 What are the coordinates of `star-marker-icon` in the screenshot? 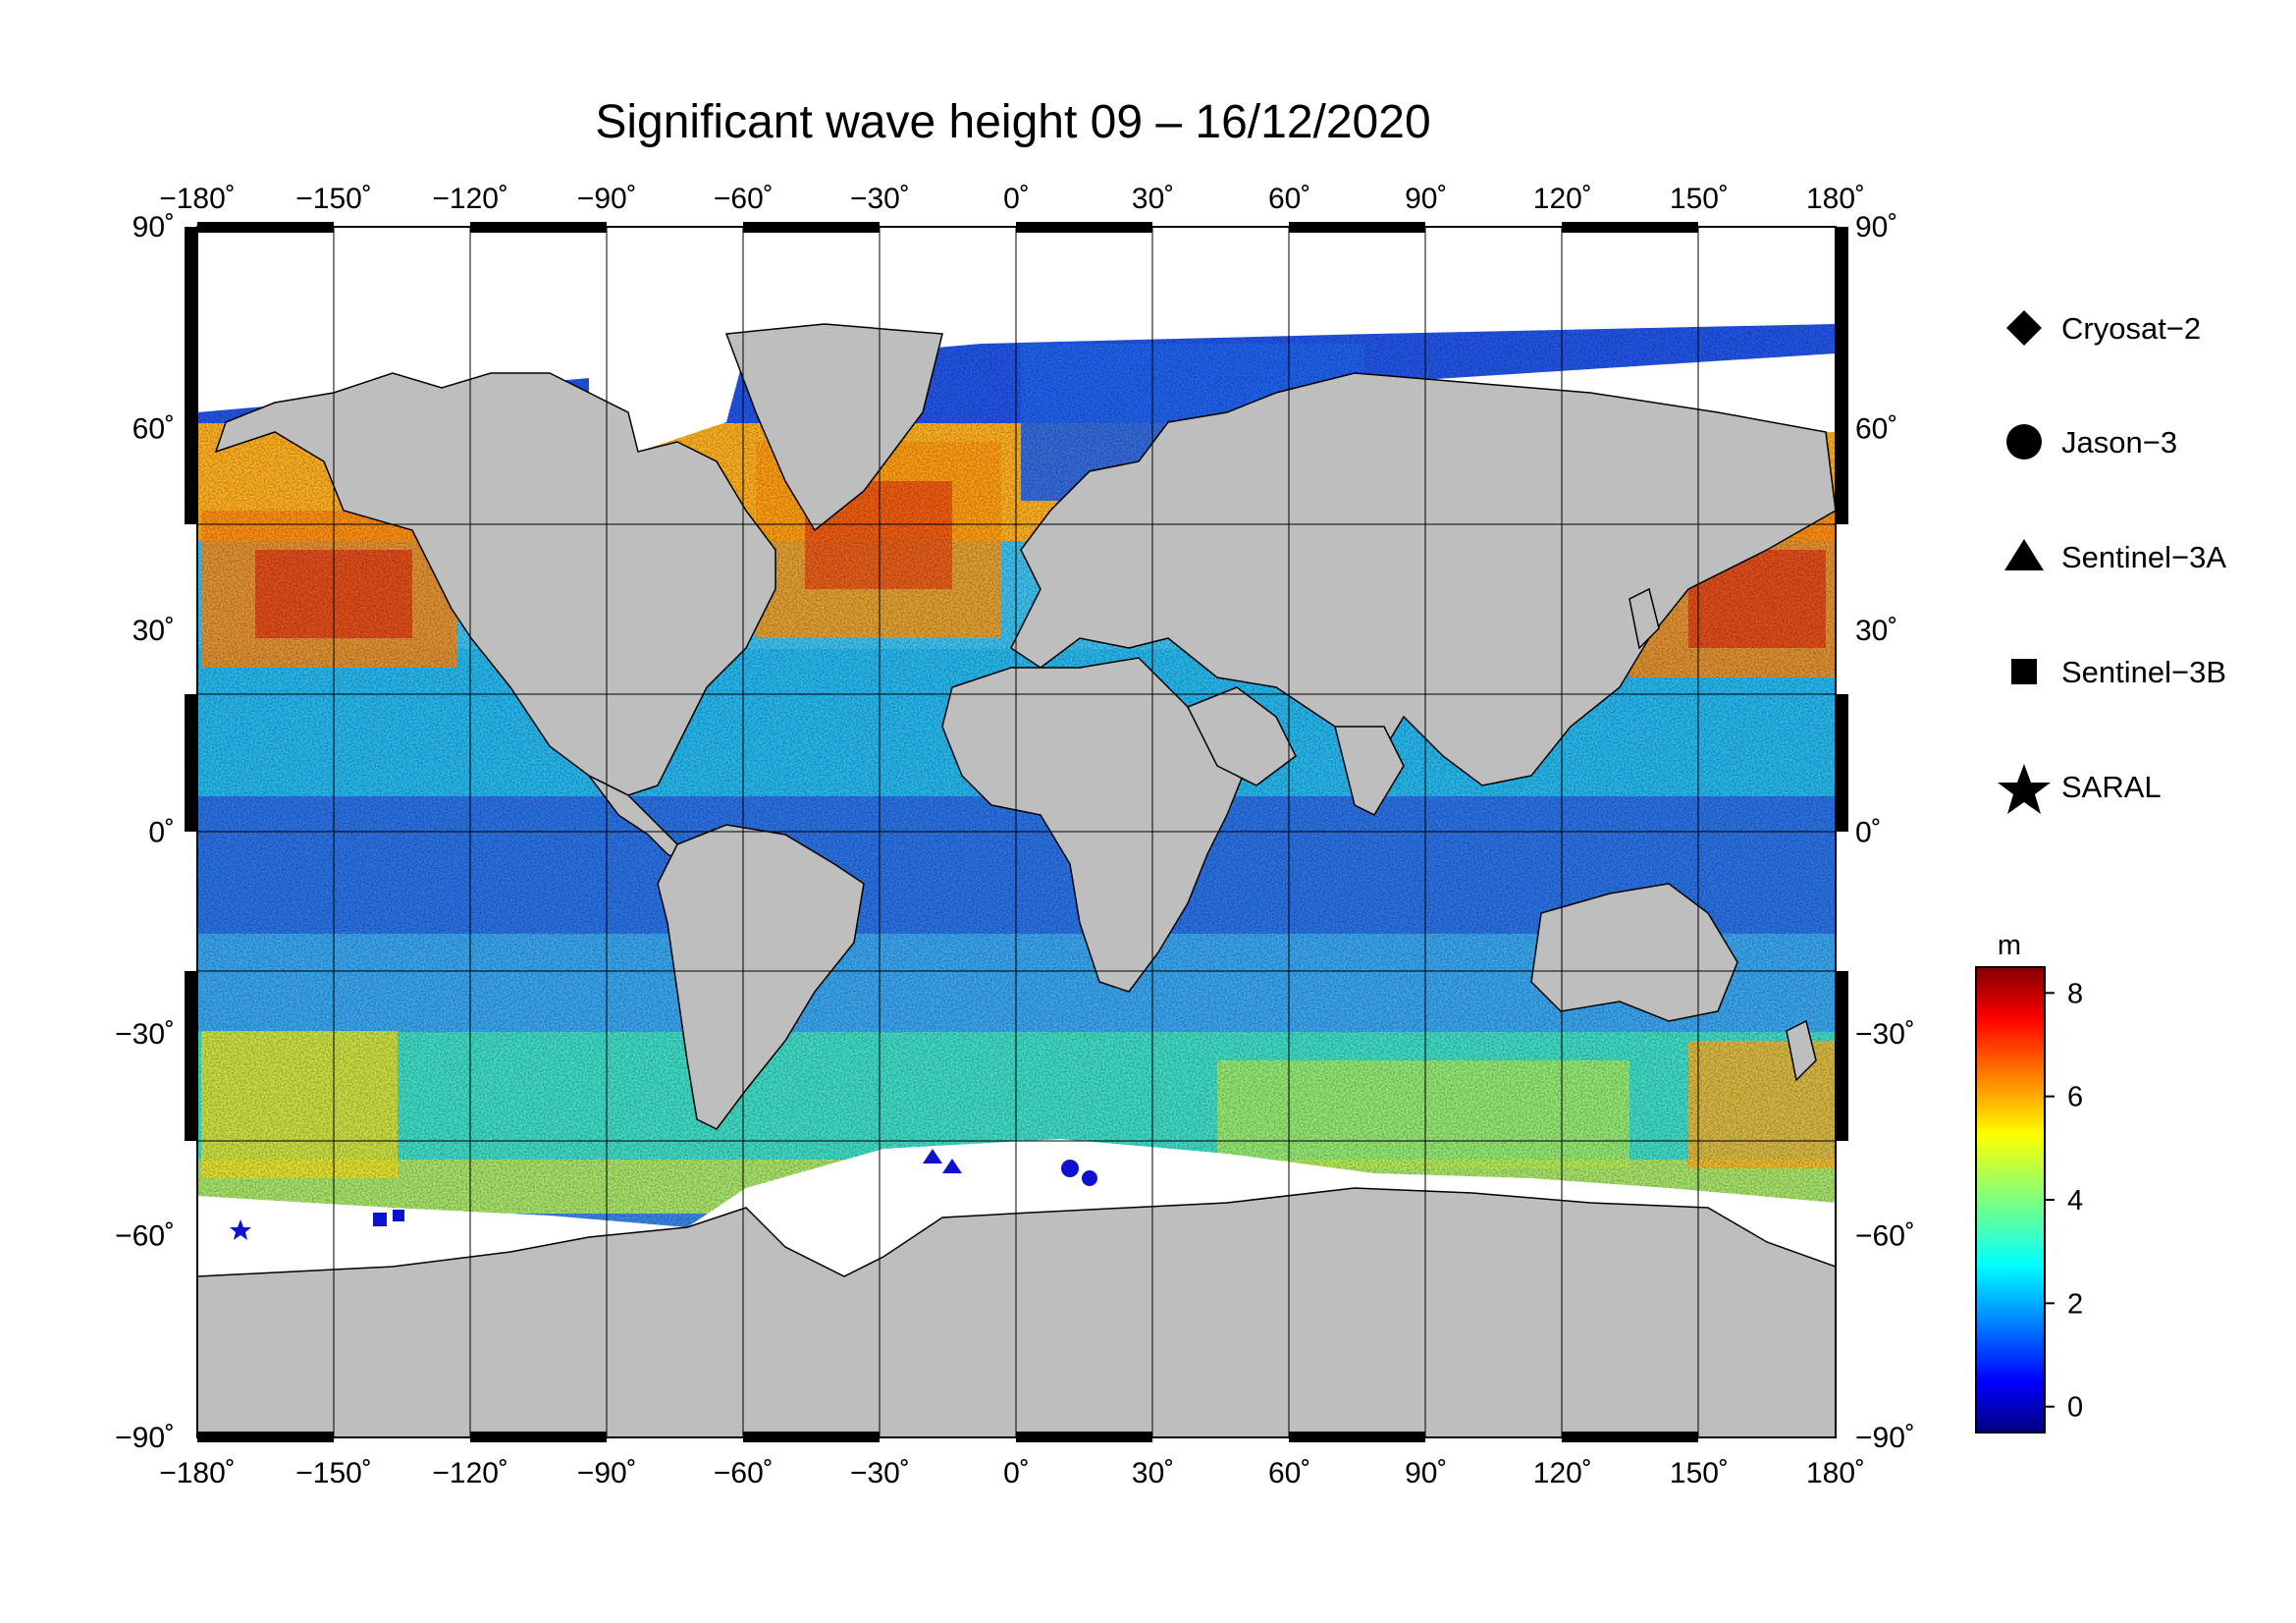 It's located at (2024, 789).